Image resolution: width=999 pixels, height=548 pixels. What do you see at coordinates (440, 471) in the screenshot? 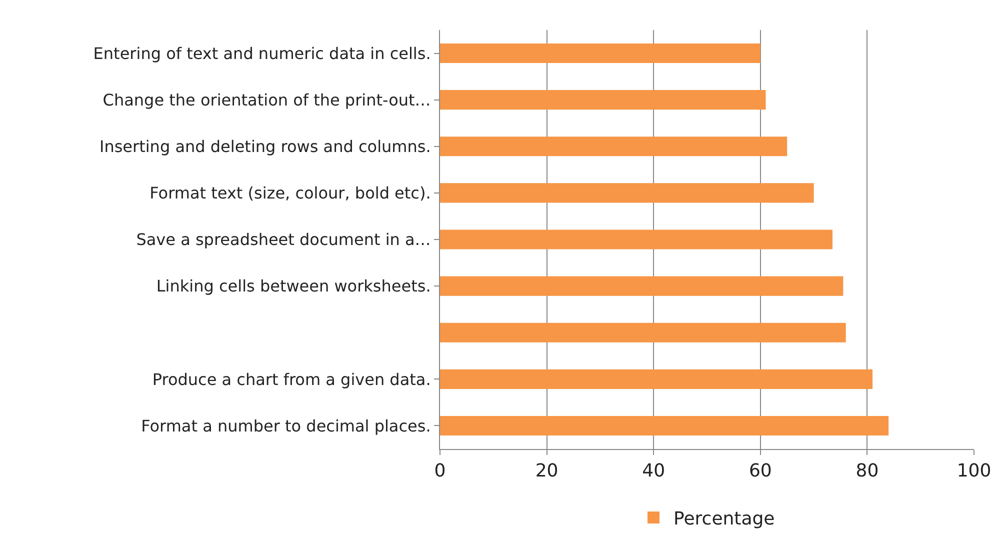
I see `x-tick-label: 0` at bounding box center [440, 471].